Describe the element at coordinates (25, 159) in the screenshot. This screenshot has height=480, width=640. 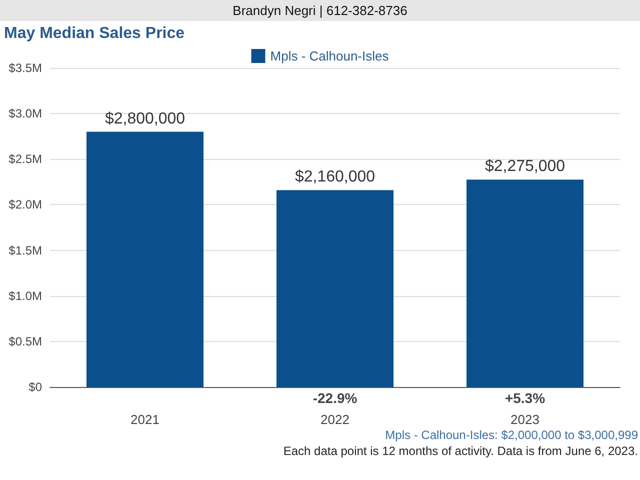
I see `y-tick-label: $2.5M` at that location.